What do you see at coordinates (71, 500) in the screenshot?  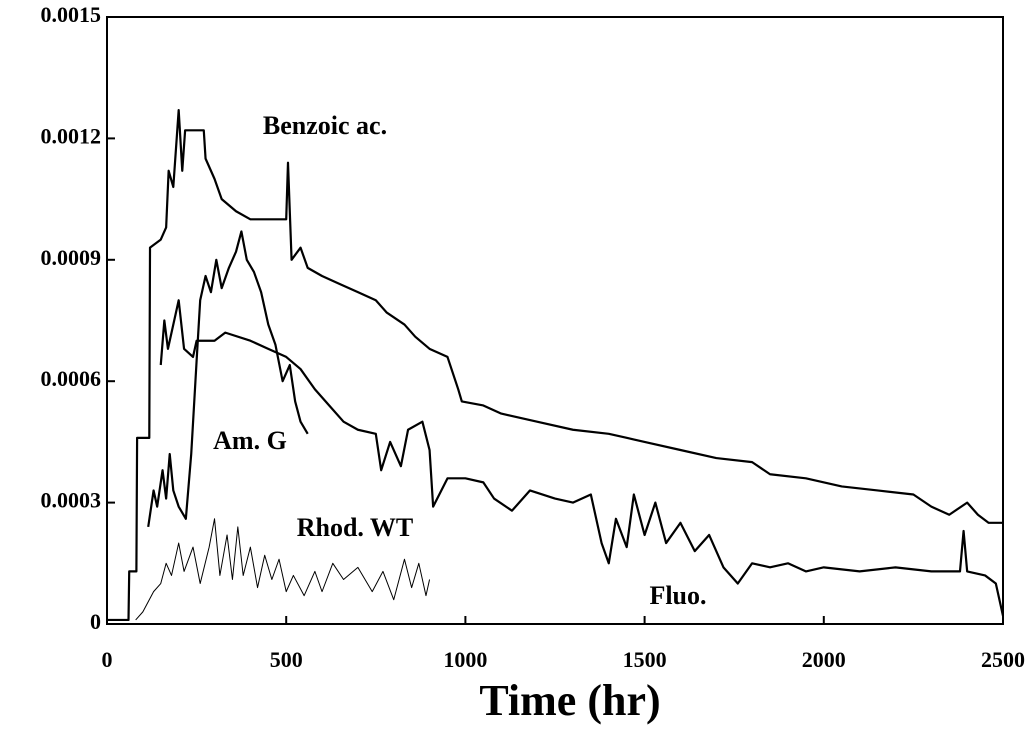 I see `y-tick-label: 0.0003` at bounding box center [71, 500].